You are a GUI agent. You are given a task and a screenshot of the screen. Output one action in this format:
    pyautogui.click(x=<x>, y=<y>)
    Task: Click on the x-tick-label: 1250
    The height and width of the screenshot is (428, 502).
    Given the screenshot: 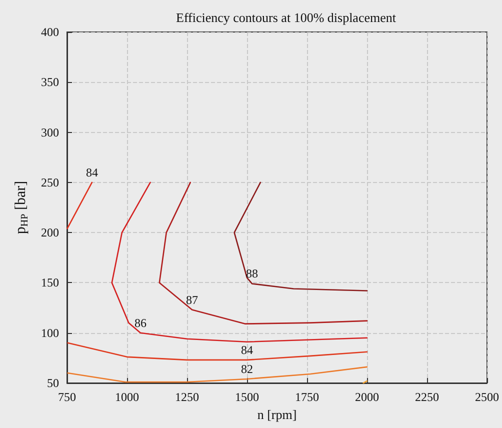 What is the action you would take?
    pyautogui.click(x=187, y=397)
    